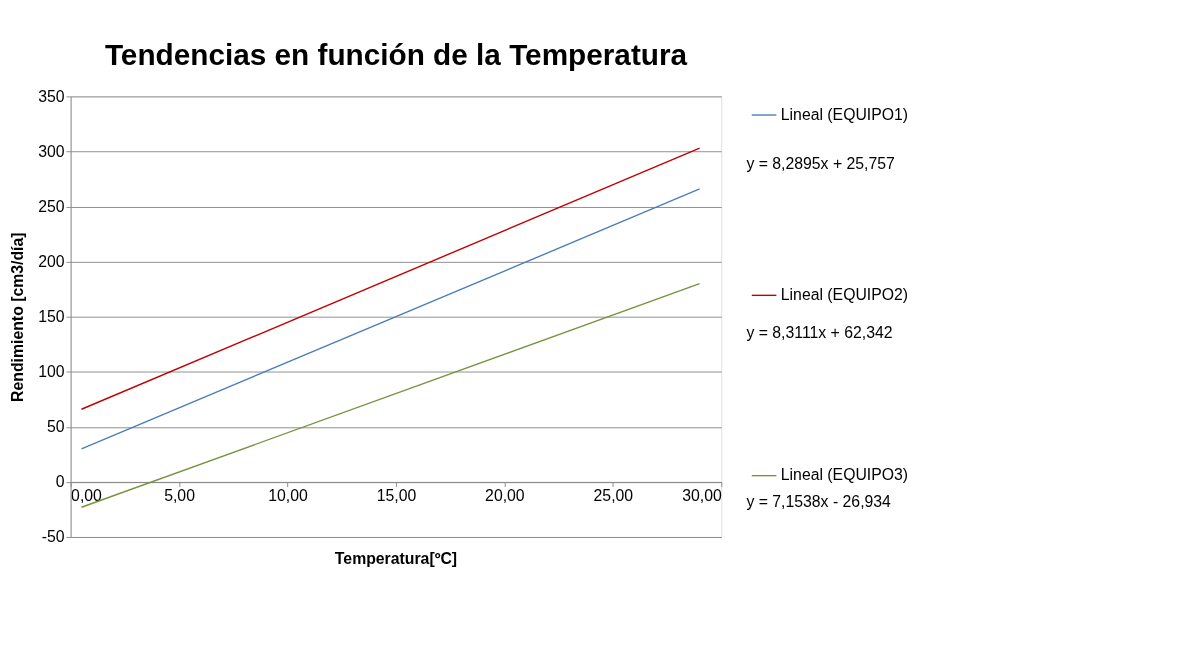 The height and width of the screenshot is (653, 1187). What do you see at coordinates (613, 495) in the screenshot?
I see `x-tick-label: 25,00` at bounding box center [613, 495].